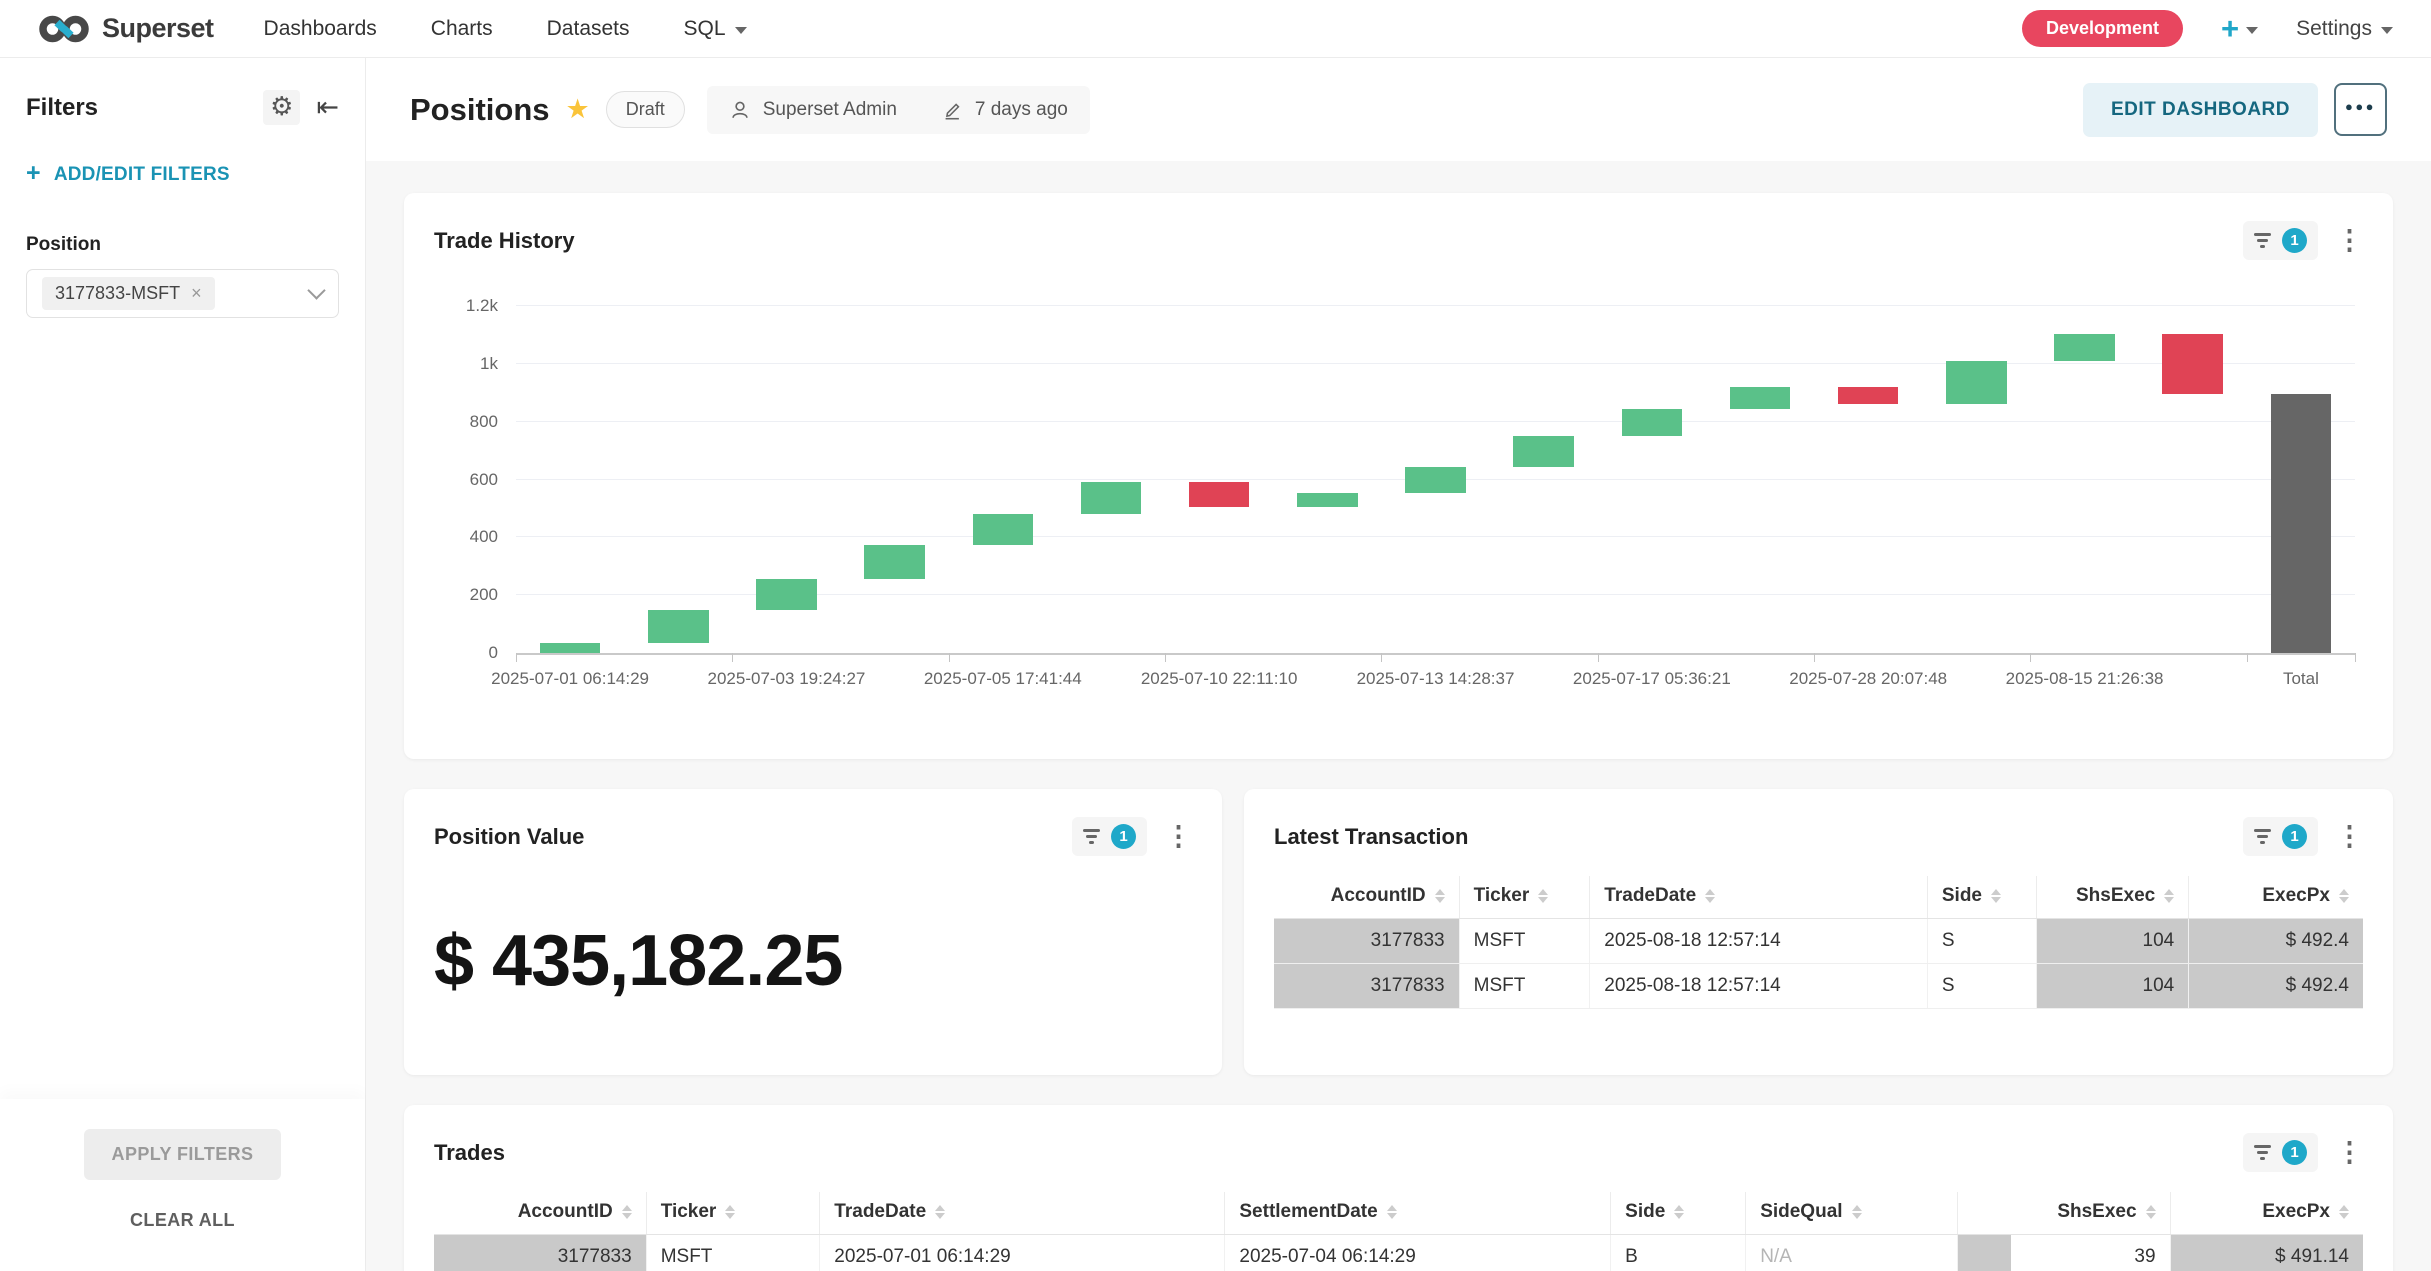  Describe the element at coordinates (461, 28) in the screenshot. I see `nav-item-charts: Charts` at that location.